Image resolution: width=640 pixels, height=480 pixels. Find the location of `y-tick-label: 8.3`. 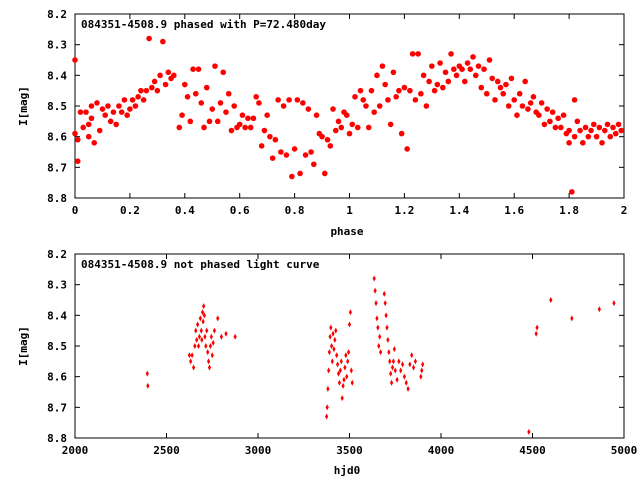

y-tick-label: 8.3 is located at coordinates (57, 45).